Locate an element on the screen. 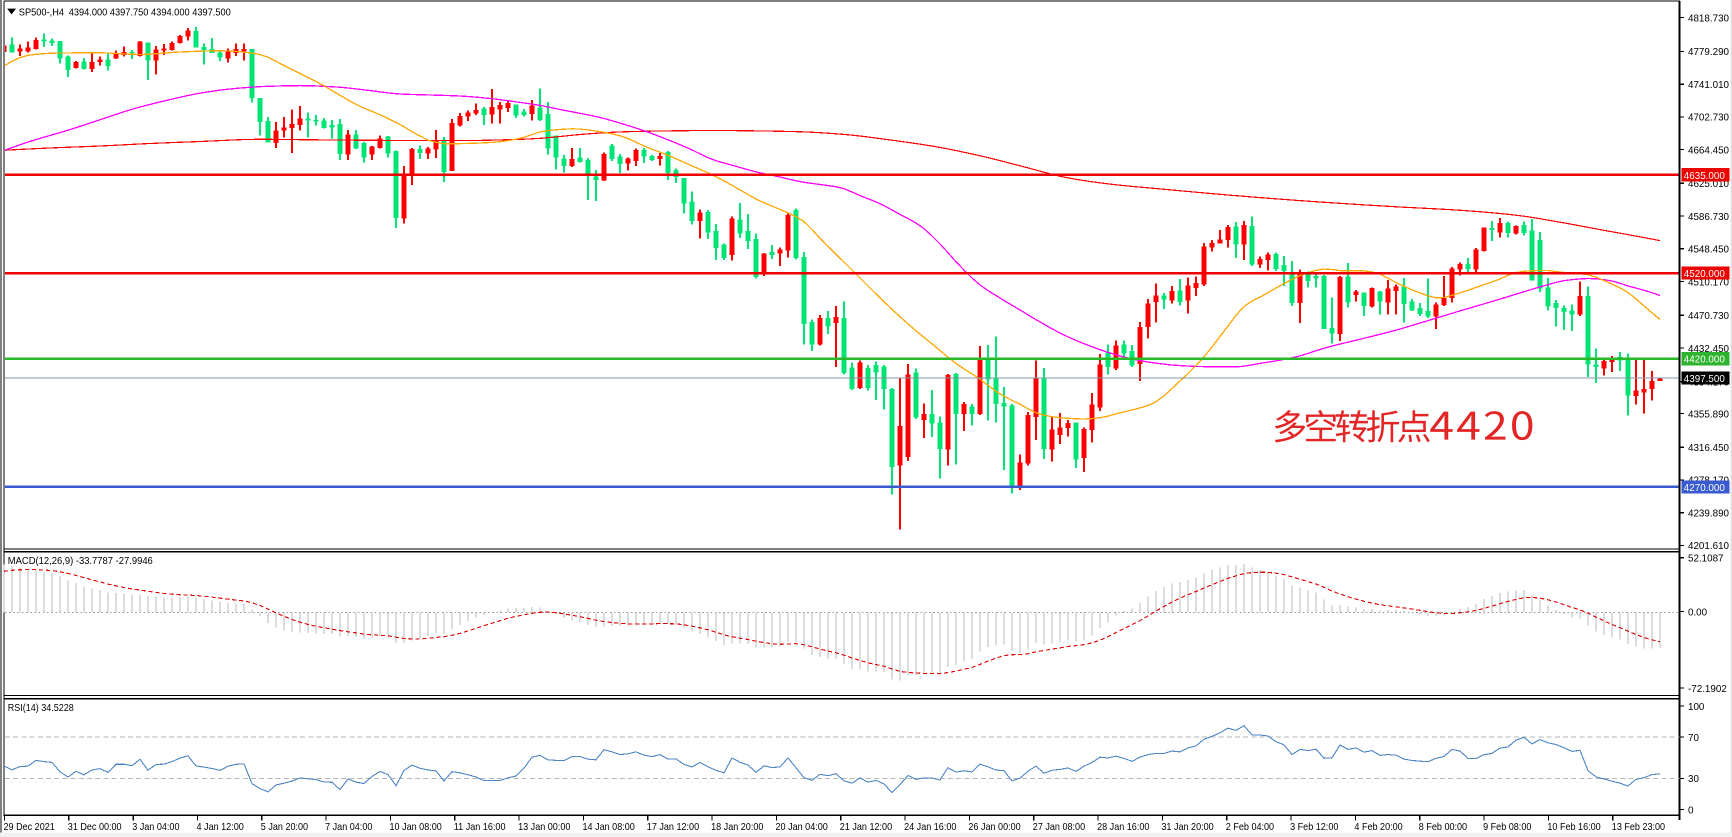  price-badge-label: 4635.000 is located at coordinates (1704, 176).